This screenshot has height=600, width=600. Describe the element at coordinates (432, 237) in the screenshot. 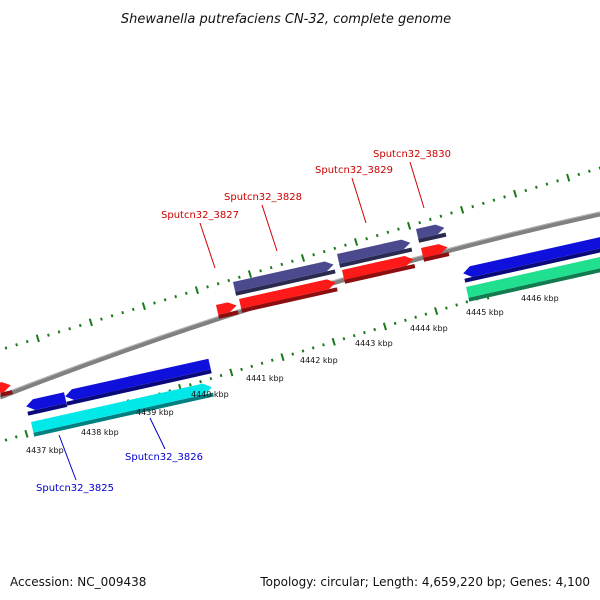

I see `gene-3830-arrow-shadow` at that location.